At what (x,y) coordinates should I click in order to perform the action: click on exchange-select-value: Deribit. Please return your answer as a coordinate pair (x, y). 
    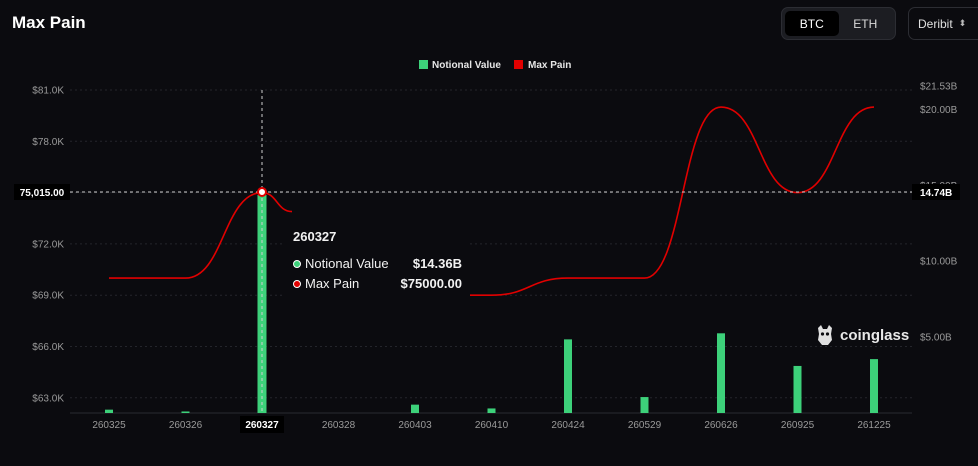
    Looking at the image, I should click on (935, 23).